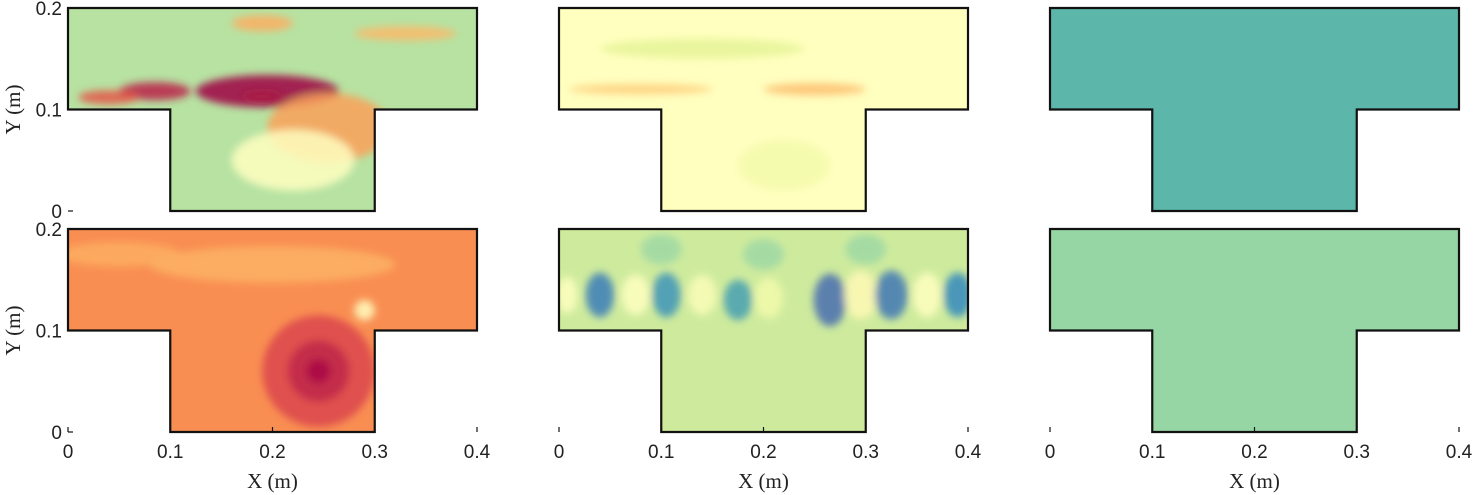 The height and width of the screenshot is (495, 1477). What do you see at coordinates (763, 330) in the screenshot?
I see `panel-r1-c1` at bounding box center [763, 330].